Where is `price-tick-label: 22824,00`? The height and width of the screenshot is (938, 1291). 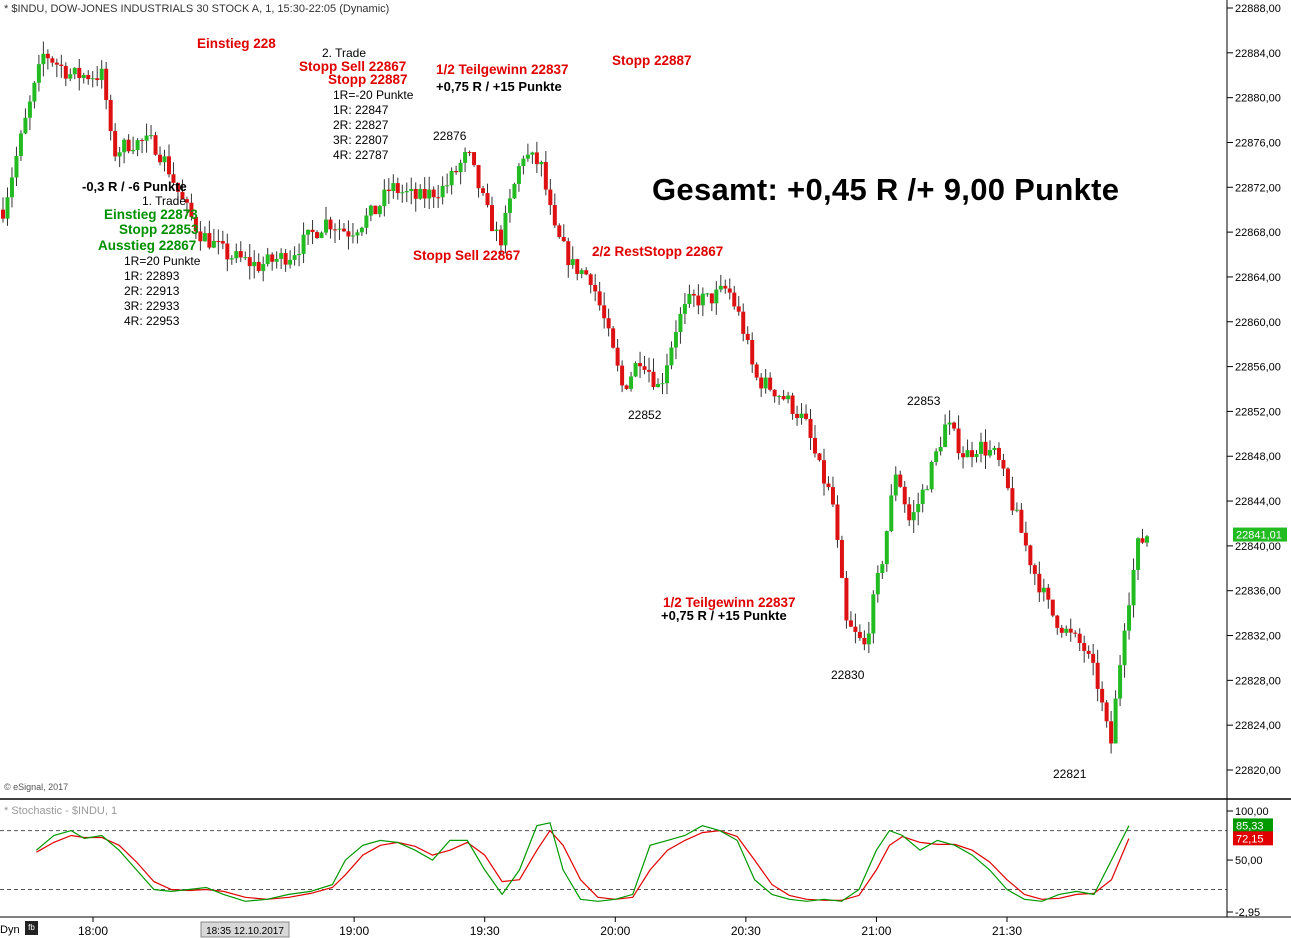
price-tick-label: 22824,00 is located at coordinates (1258, 726).